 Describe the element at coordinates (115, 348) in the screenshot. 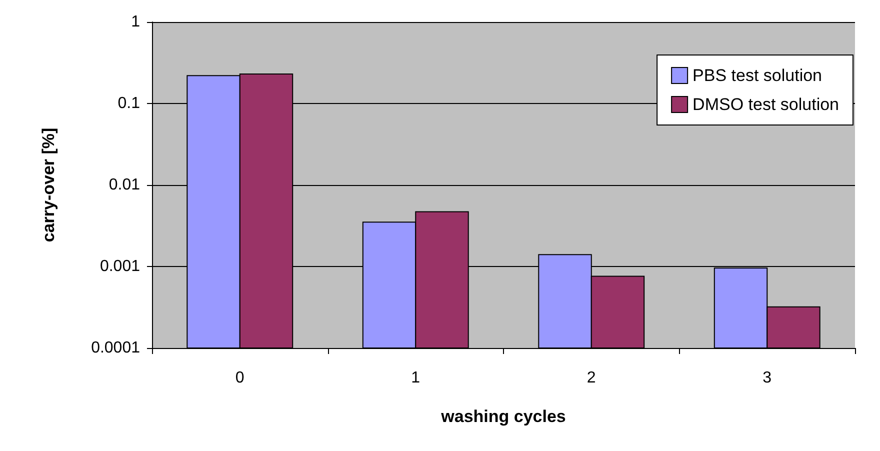

I see `y-tick-label: 0.0001` at that location.